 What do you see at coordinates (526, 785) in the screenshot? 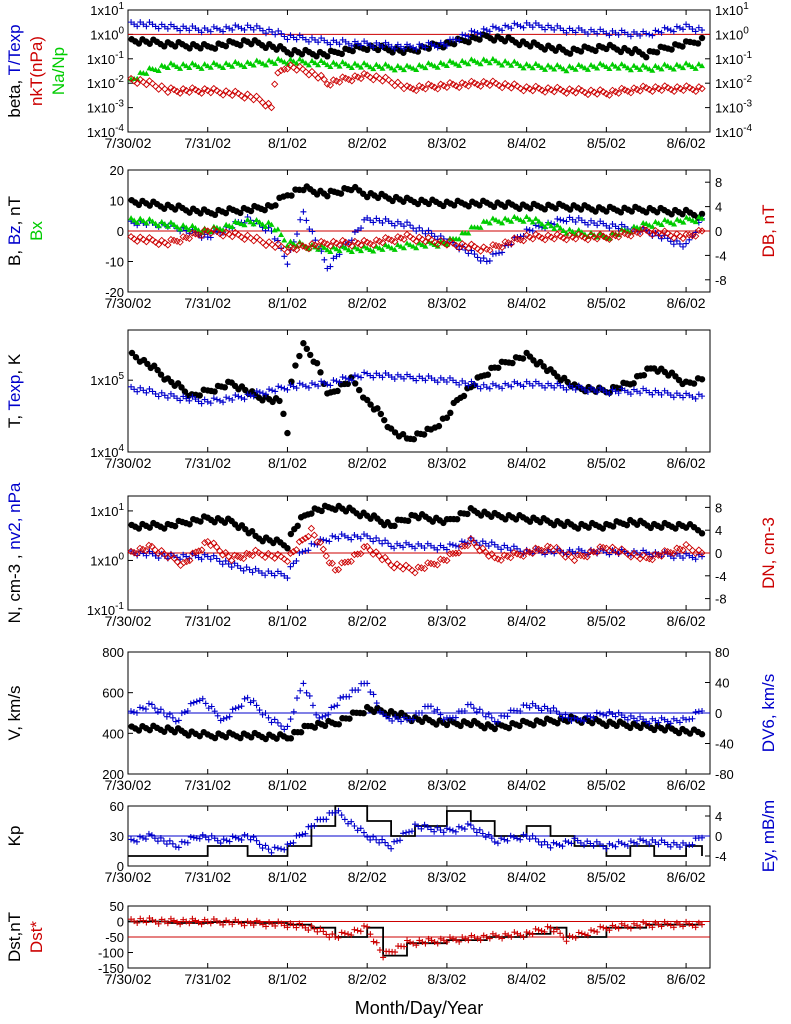
I see `x-tick-label: 8/4/02` at bounding box center [526, 785].